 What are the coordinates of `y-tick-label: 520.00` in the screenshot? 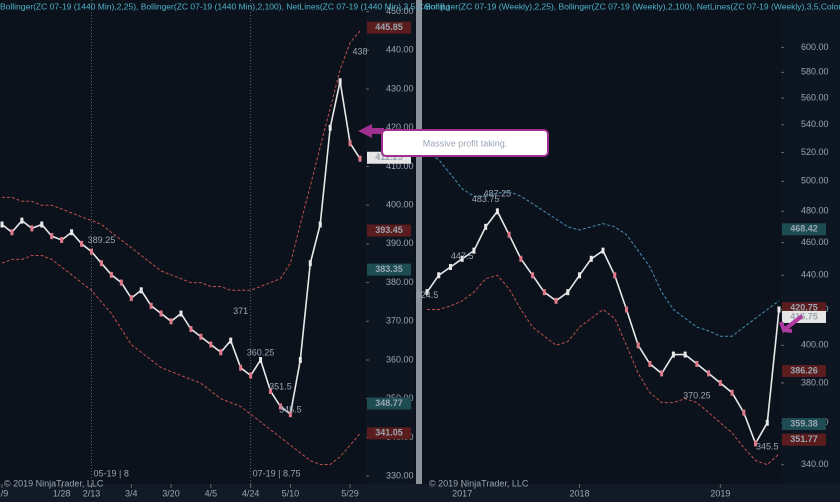 It's located at (815, 152).